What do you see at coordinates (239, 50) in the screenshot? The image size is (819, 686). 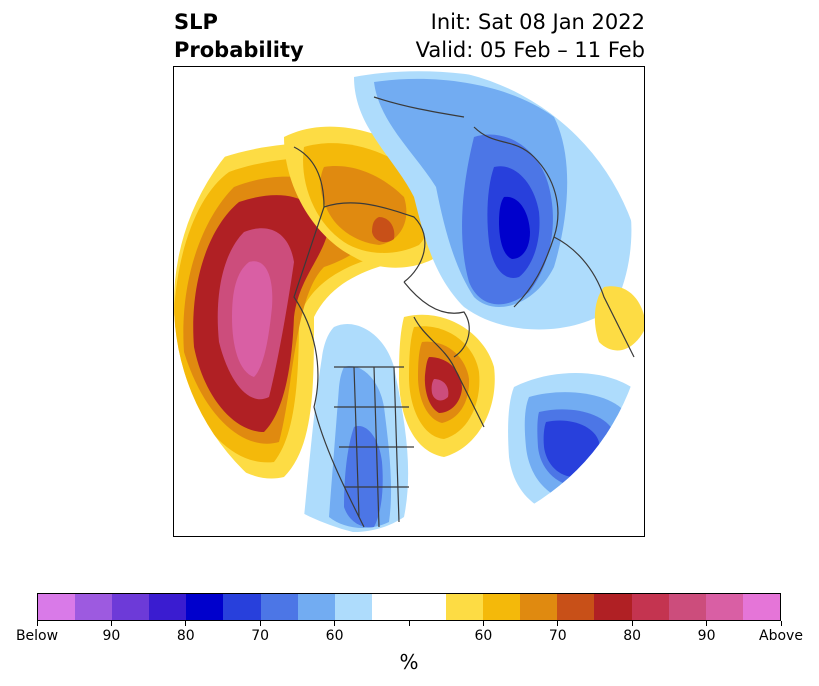 I see `title-type: Probability` at bounding box center [239, 50].